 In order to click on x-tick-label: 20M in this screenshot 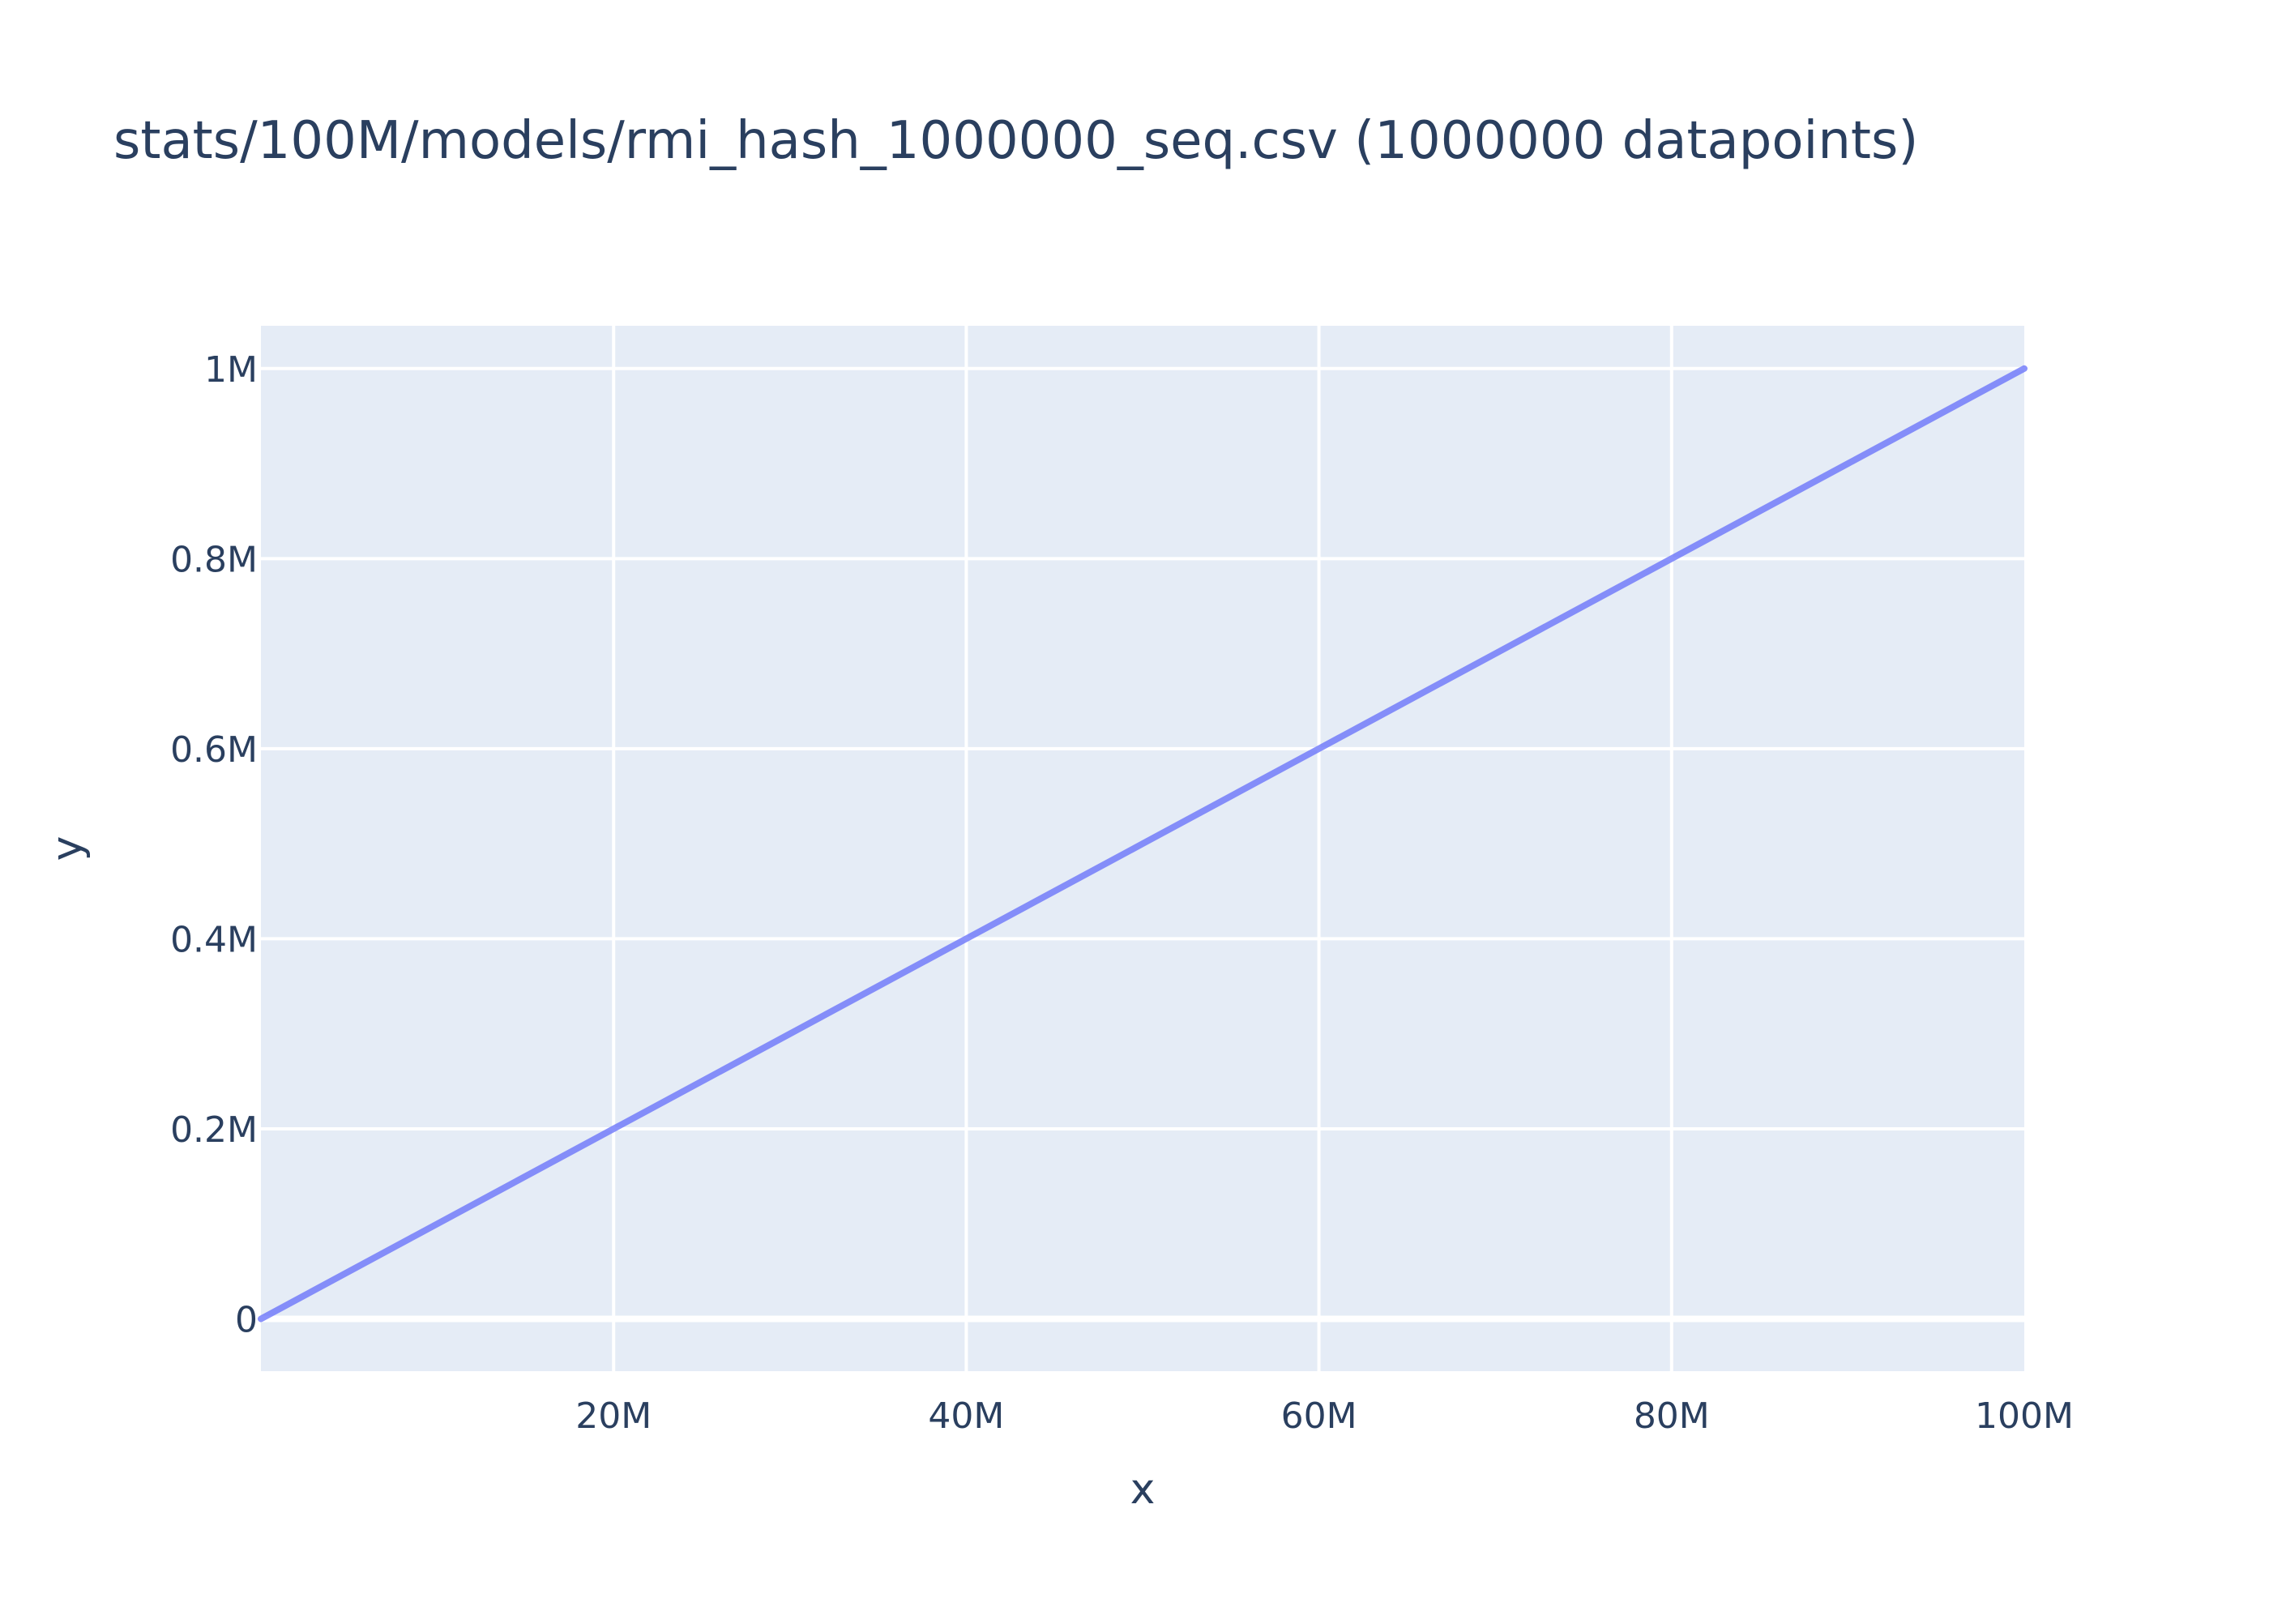, I will do `click(614, 1416)`.